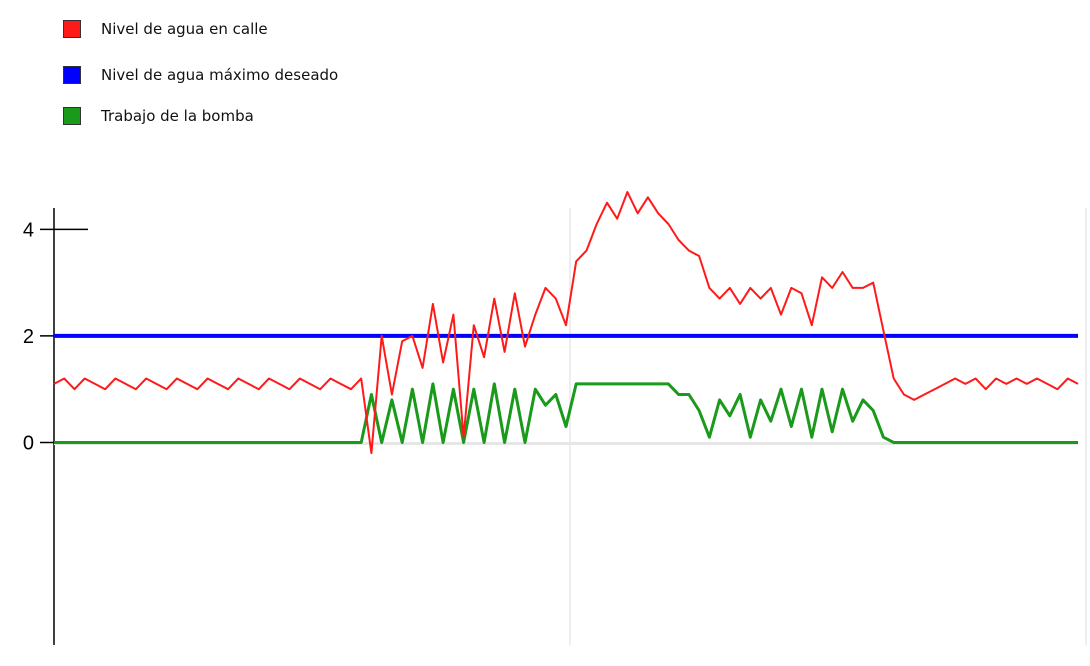 The height and width of the screenshot is (666, 1090). Describe the element at coordinates (72, 75) in the screenshot. I see `legend-swatch-blue` at that location.